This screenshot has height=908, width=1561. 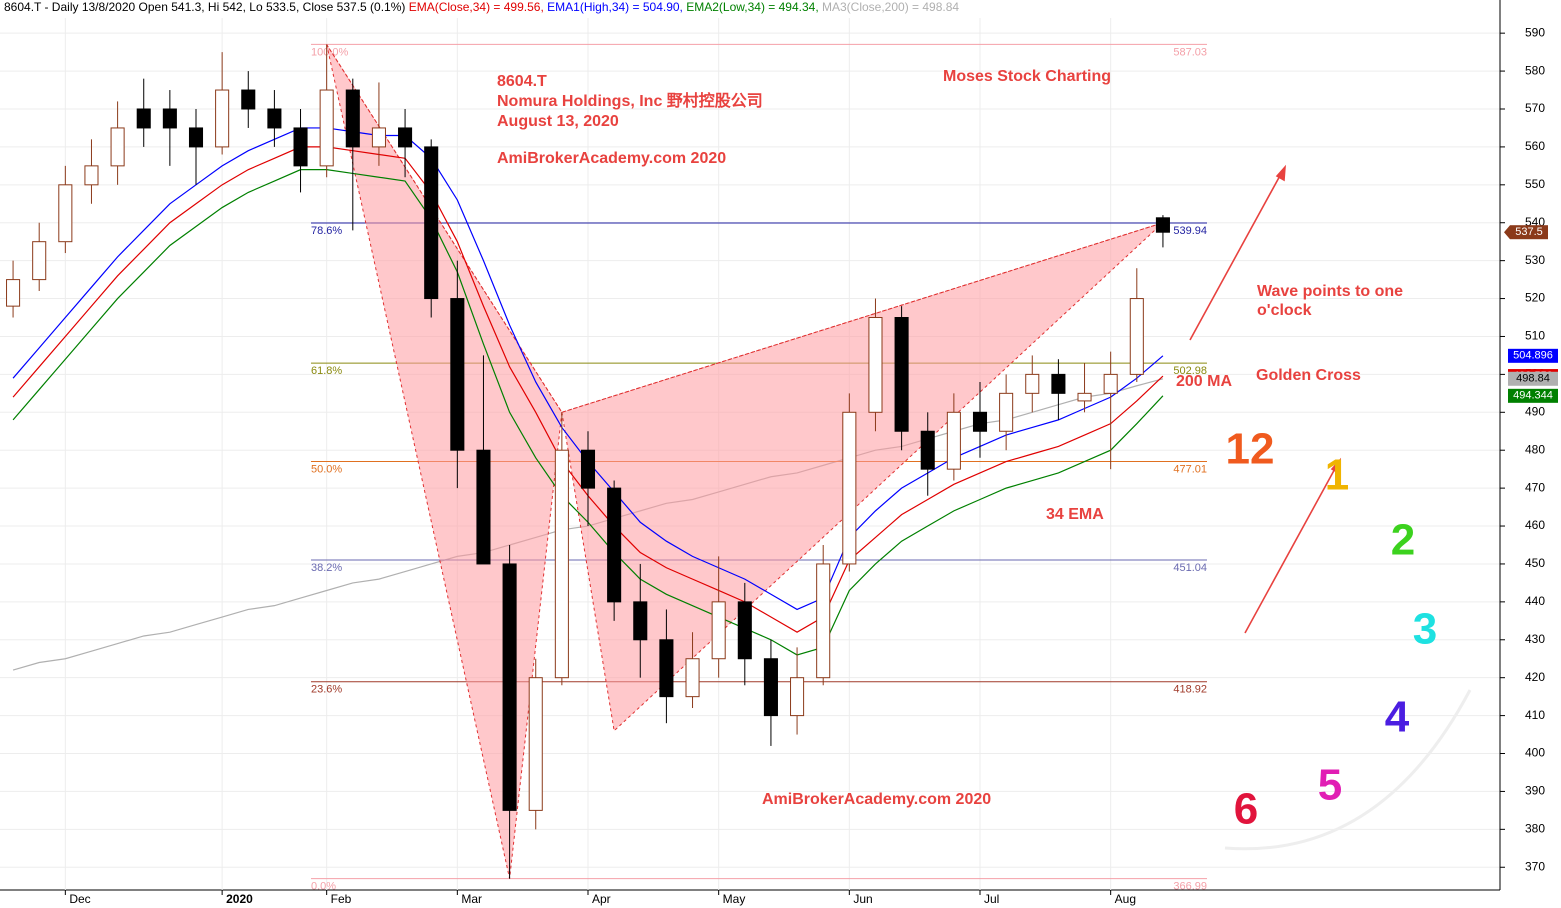 What do you see at coordinates (1535, 336) in the screenshot?
I see `y-tick-label: 510` at bounding box center [1535, 336].